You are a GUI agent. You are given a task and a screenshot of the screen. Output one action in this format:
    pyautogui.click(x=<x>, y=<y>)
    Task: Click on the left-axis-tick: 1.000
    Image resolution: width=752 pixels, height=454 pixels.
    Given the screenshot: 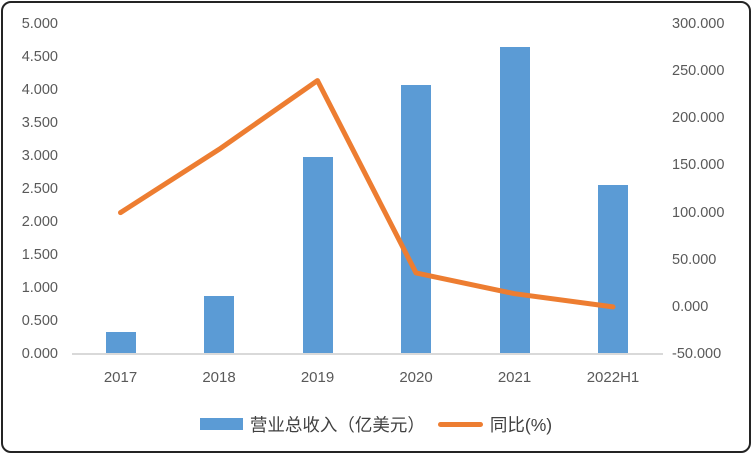 What is the action you would take?
    pyautogui.click(x=39, y=288)
    